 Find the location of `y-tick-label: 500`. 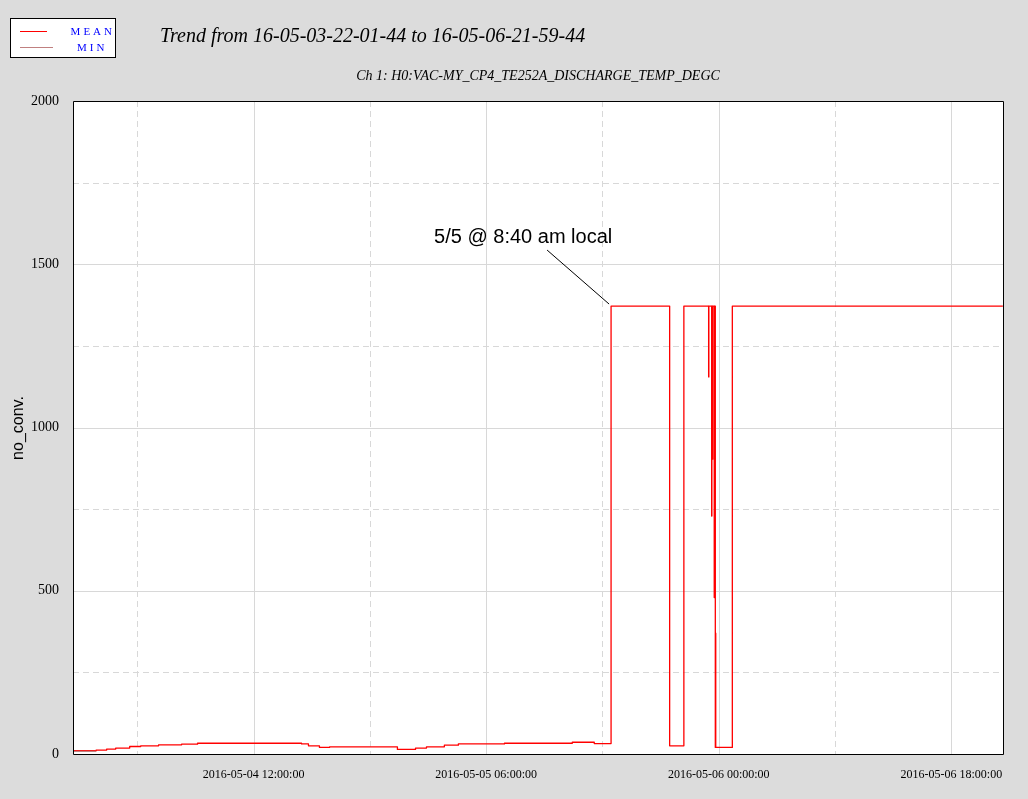

y-tick-label: 500 is located at coordinates (48, 590).